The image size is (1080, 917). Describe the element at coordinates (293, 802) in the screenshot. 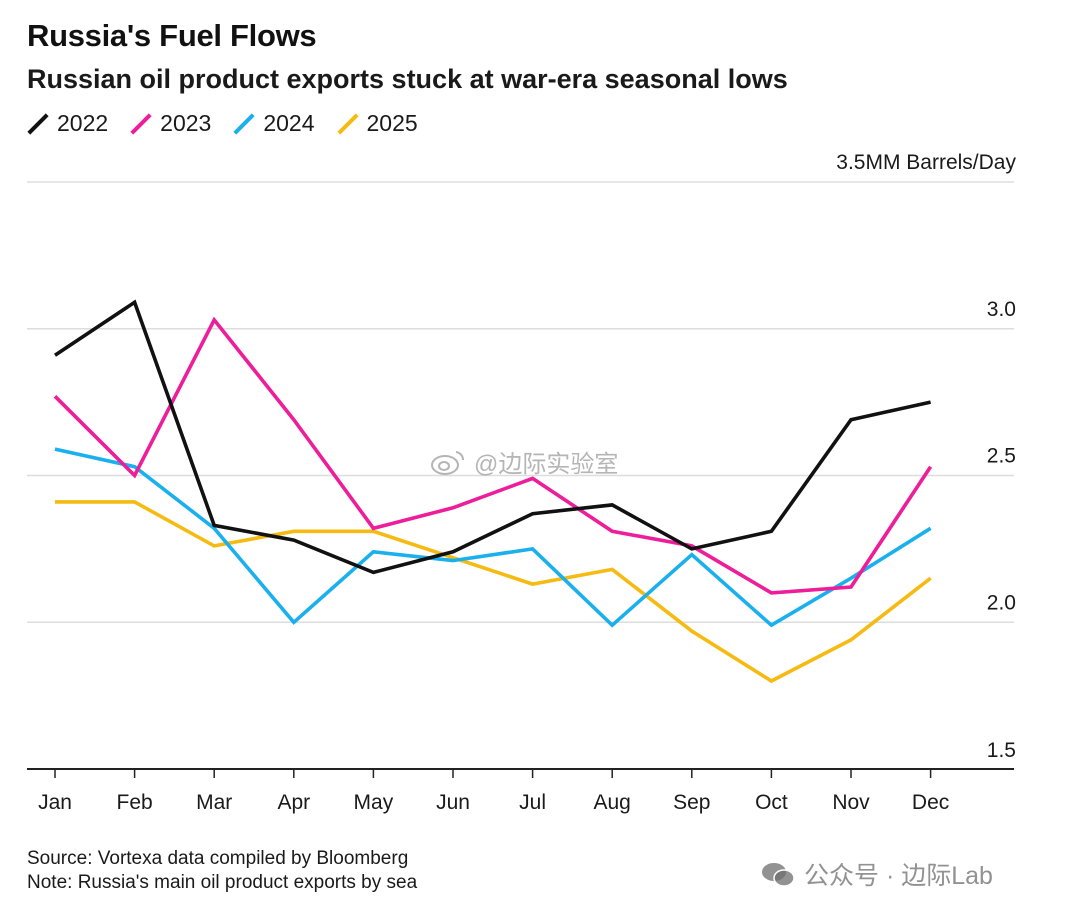

I see `x-tick-label-apr: Apr` at that location.